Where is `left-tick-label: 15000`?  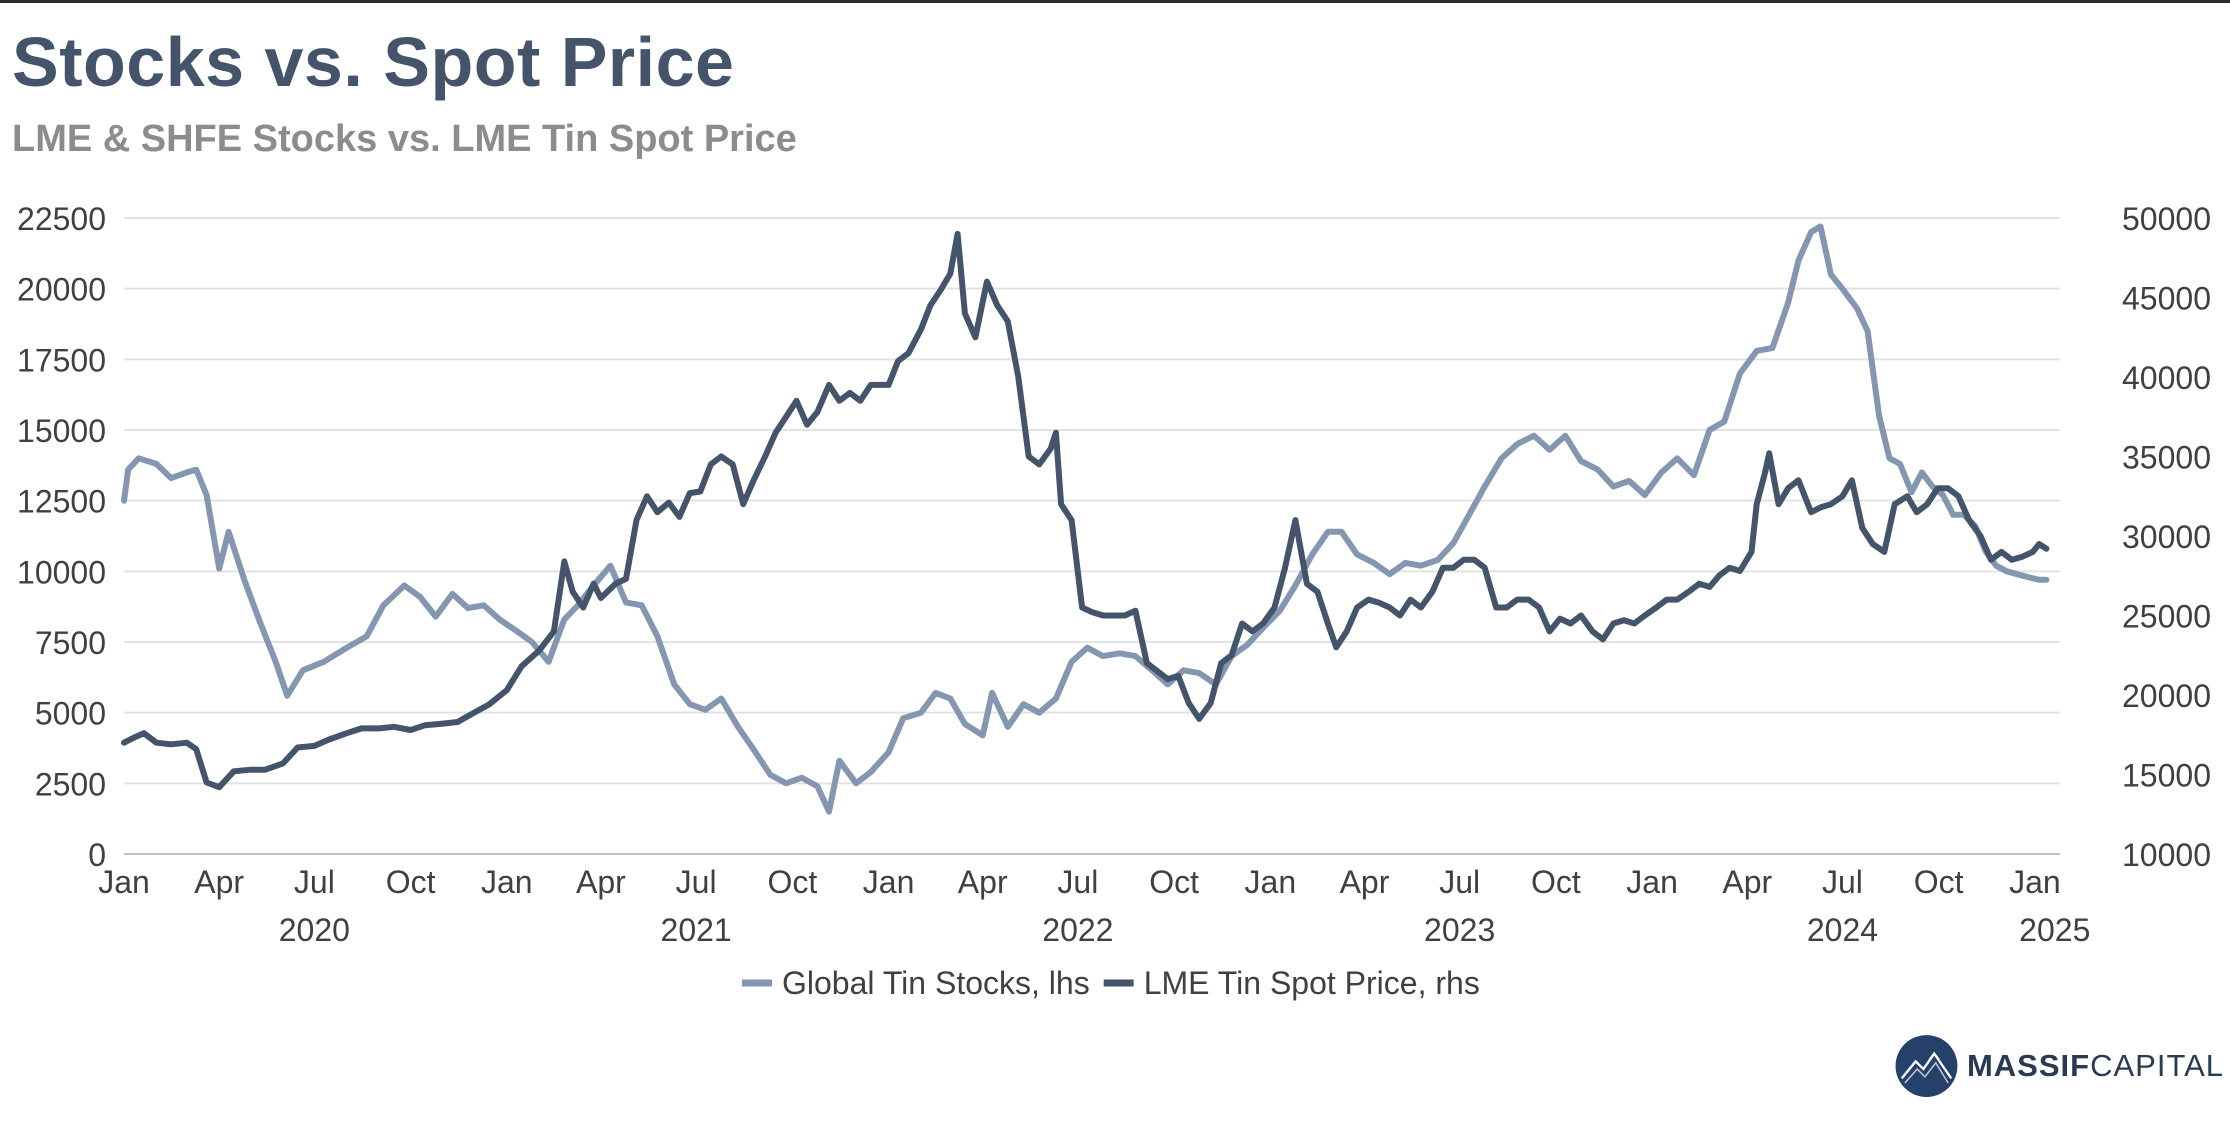
left-tick-label: 15000 is located at coordinates (61, 431).